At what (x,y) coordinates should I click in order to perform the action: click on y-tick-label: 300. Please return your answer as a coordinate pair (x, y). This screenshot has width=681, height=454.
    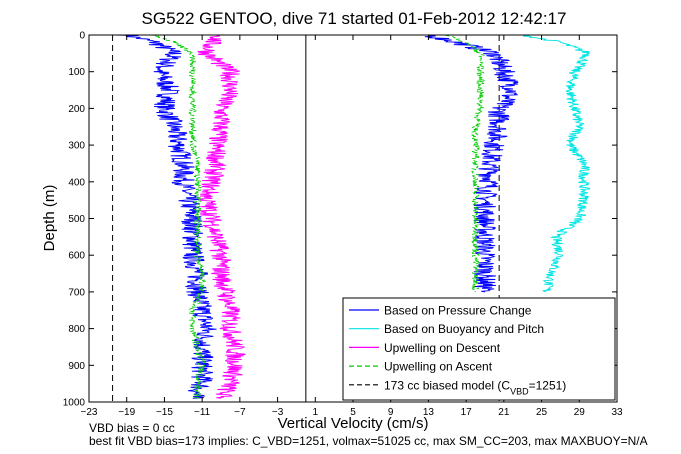
    Looking at the image, I should click on (76, 146).